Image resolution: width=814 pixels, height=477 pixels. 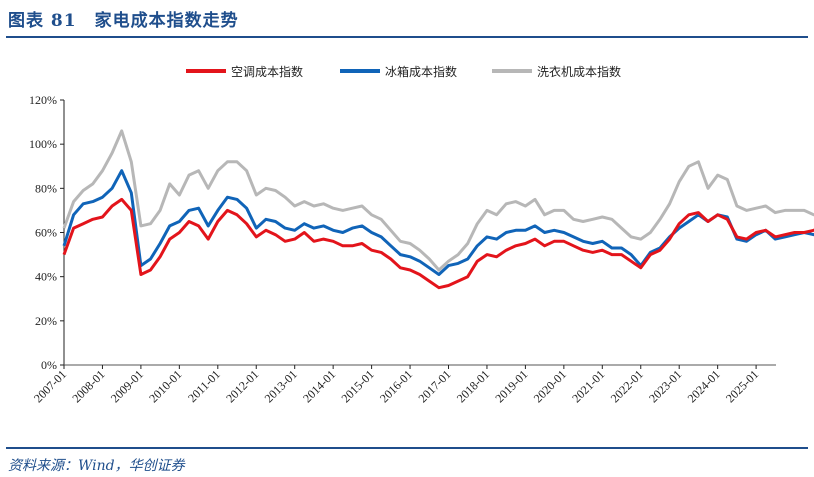 I want to click on x-tick-label: 2012-01, so click(x=242, y=386).